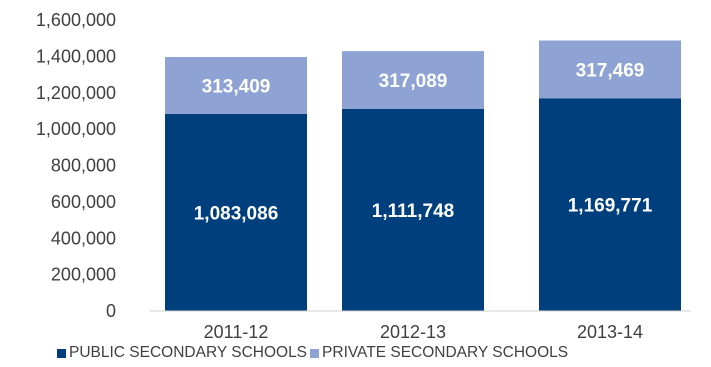  I want to click on private-value-label: 317,469, so click(610, 70).